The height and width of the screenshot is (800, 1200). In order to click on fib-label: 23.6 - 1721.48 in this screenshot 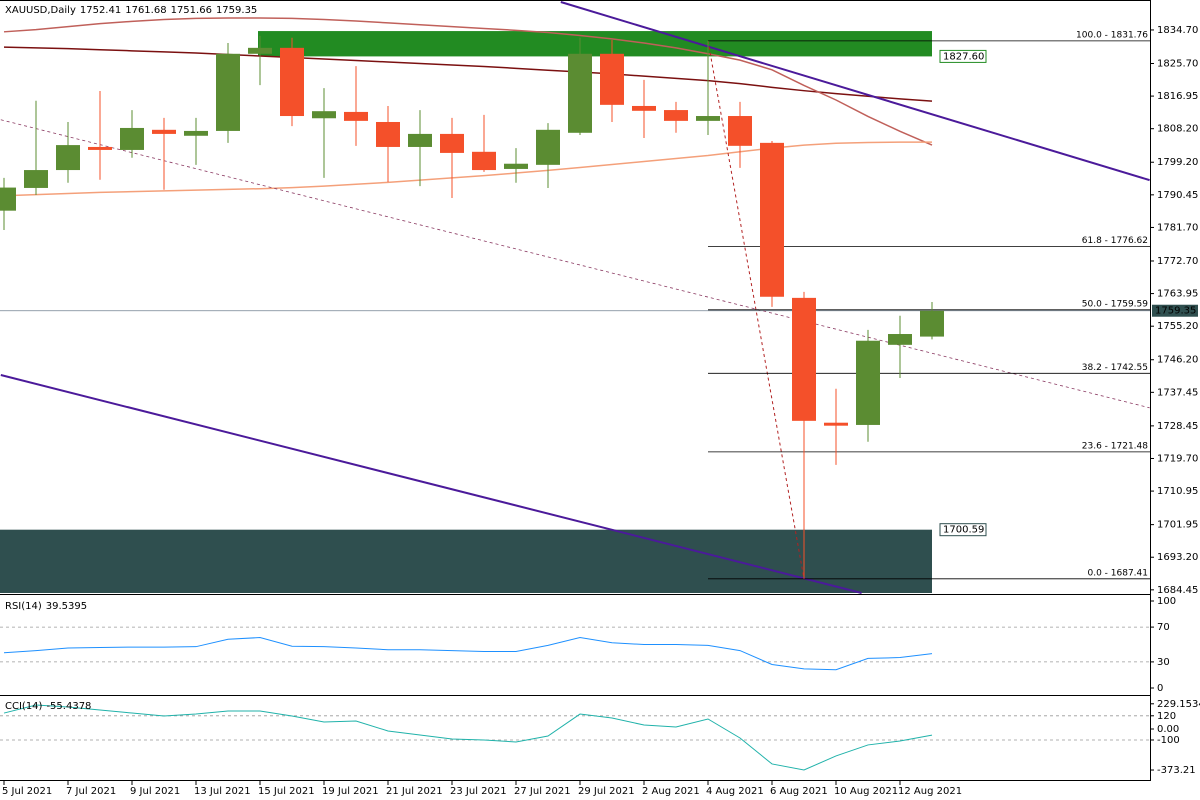, I will do `click(1115, 446)`.